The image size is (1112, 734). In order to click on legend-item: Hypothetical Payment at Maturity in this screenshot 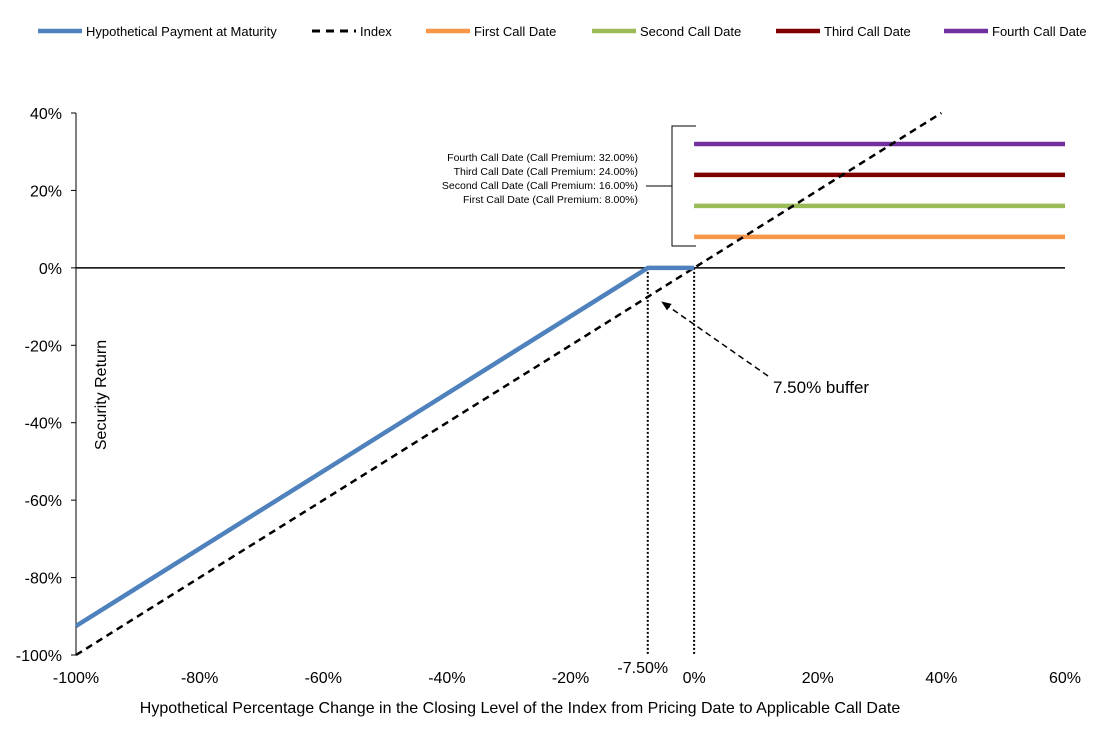, I will do `click(157, 31)`.